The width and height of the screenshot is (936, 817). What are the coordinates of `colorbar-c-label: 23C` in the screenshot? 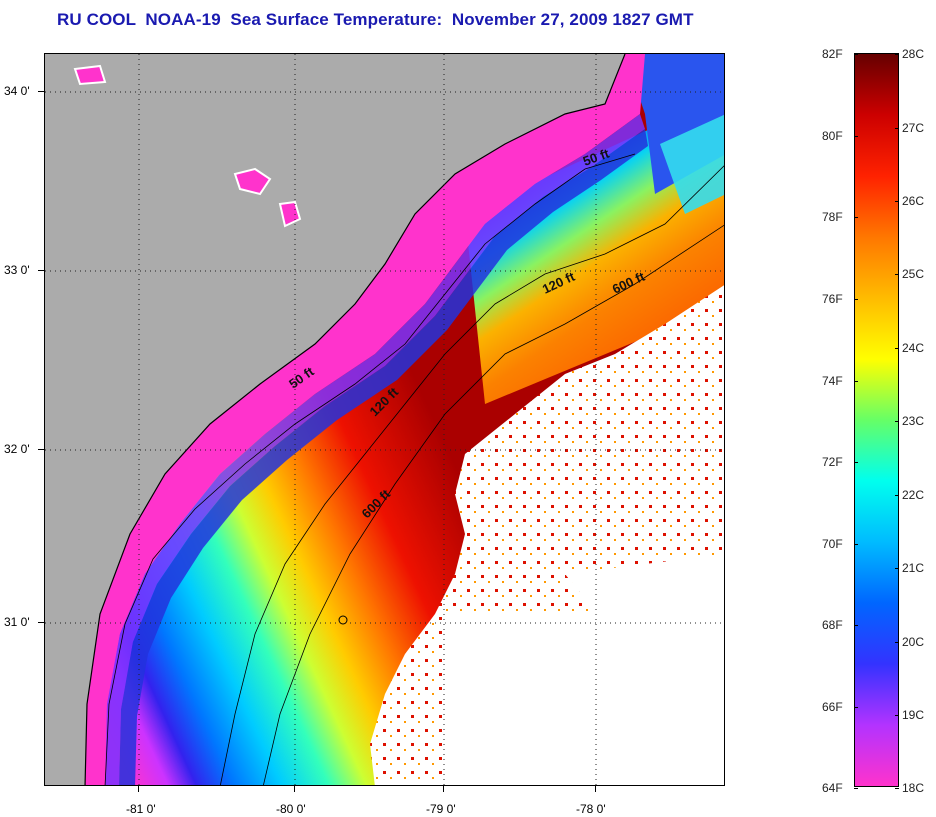 It's located at (913, 421).